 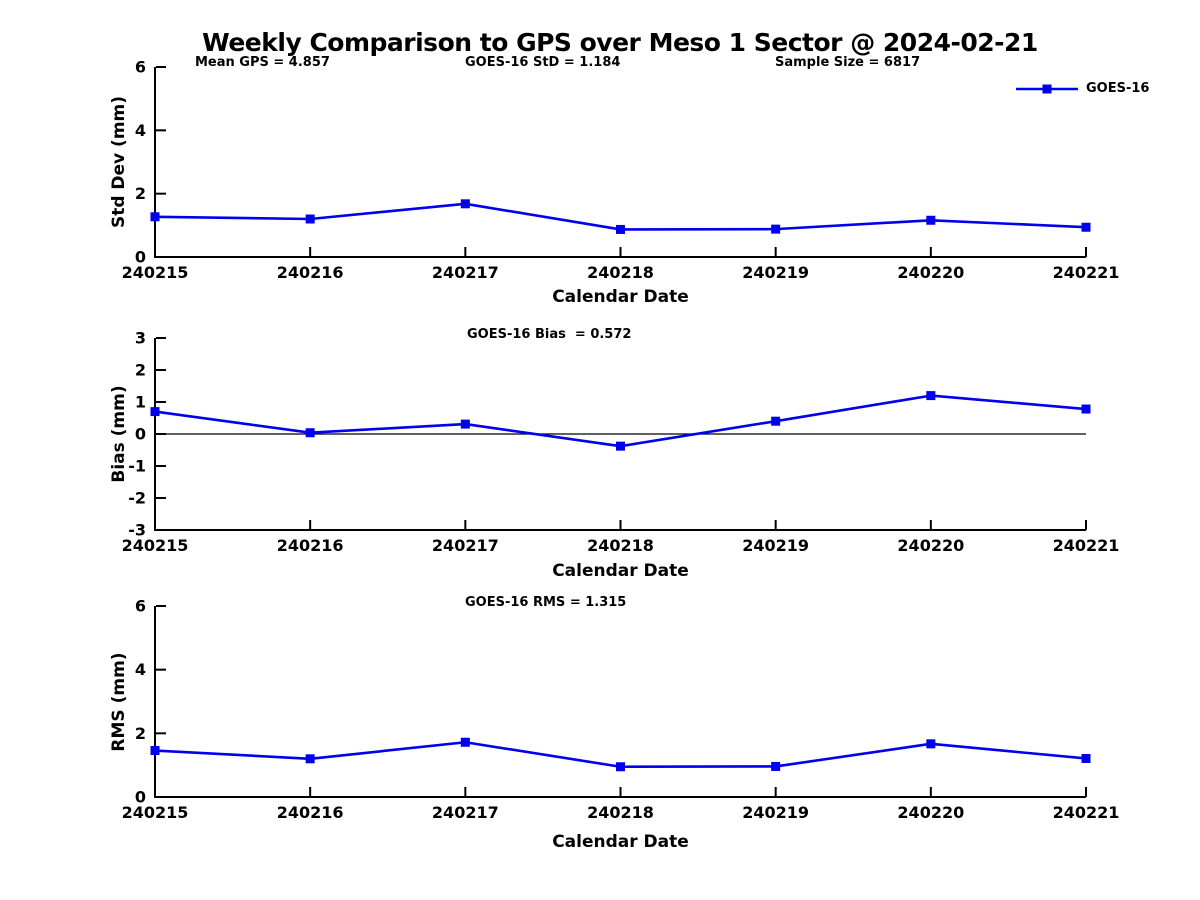 What do you see at coordinates (546, 602) in the screenshot?
I see `annotation-goes16-rms: GOES-16 RMS = 1.315` at bounding box center [546, 602].